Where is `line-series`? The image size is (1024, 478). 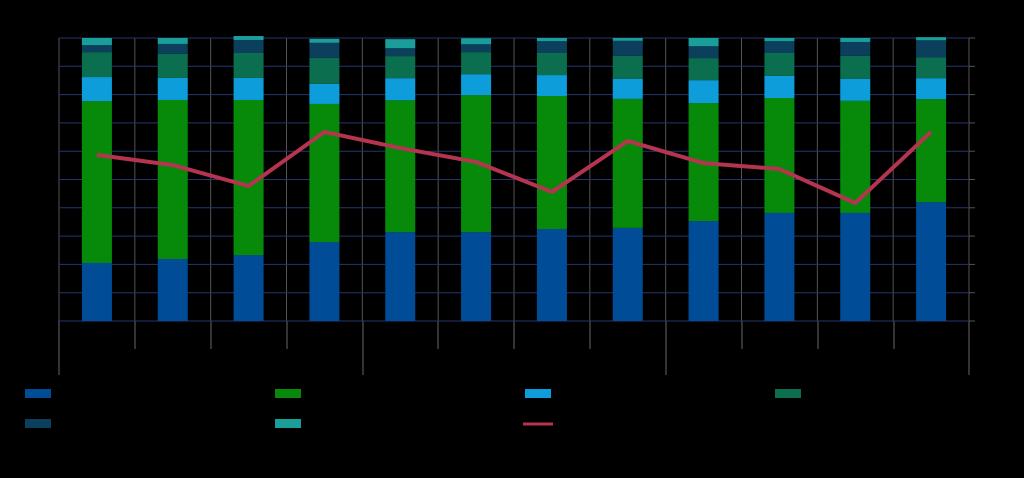
line-series is located at coordinates (514, 167).